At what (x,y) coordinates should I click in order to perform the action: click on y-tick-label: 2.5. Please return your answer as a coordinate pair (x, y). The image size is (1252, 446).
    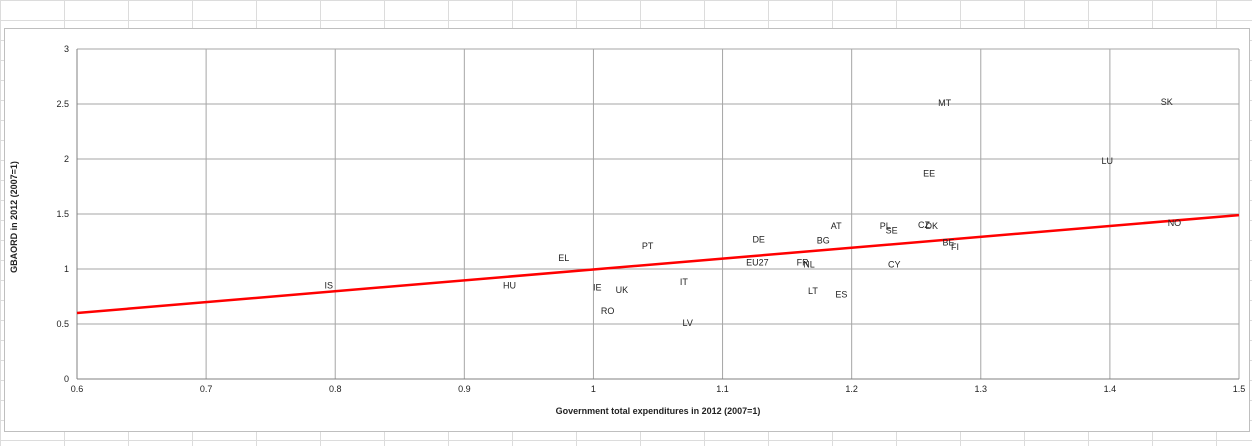
    Looking at the image, I should click on (62, 104).